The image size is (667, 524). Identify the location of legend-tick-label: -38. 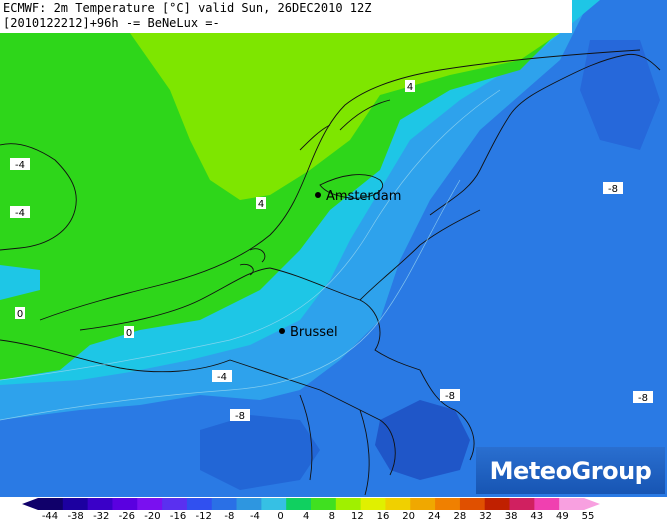
(75, 516).